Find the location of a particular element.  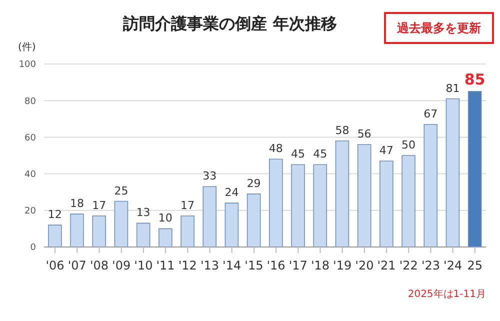

data-label: 47 is located at coordinates (386, 150).